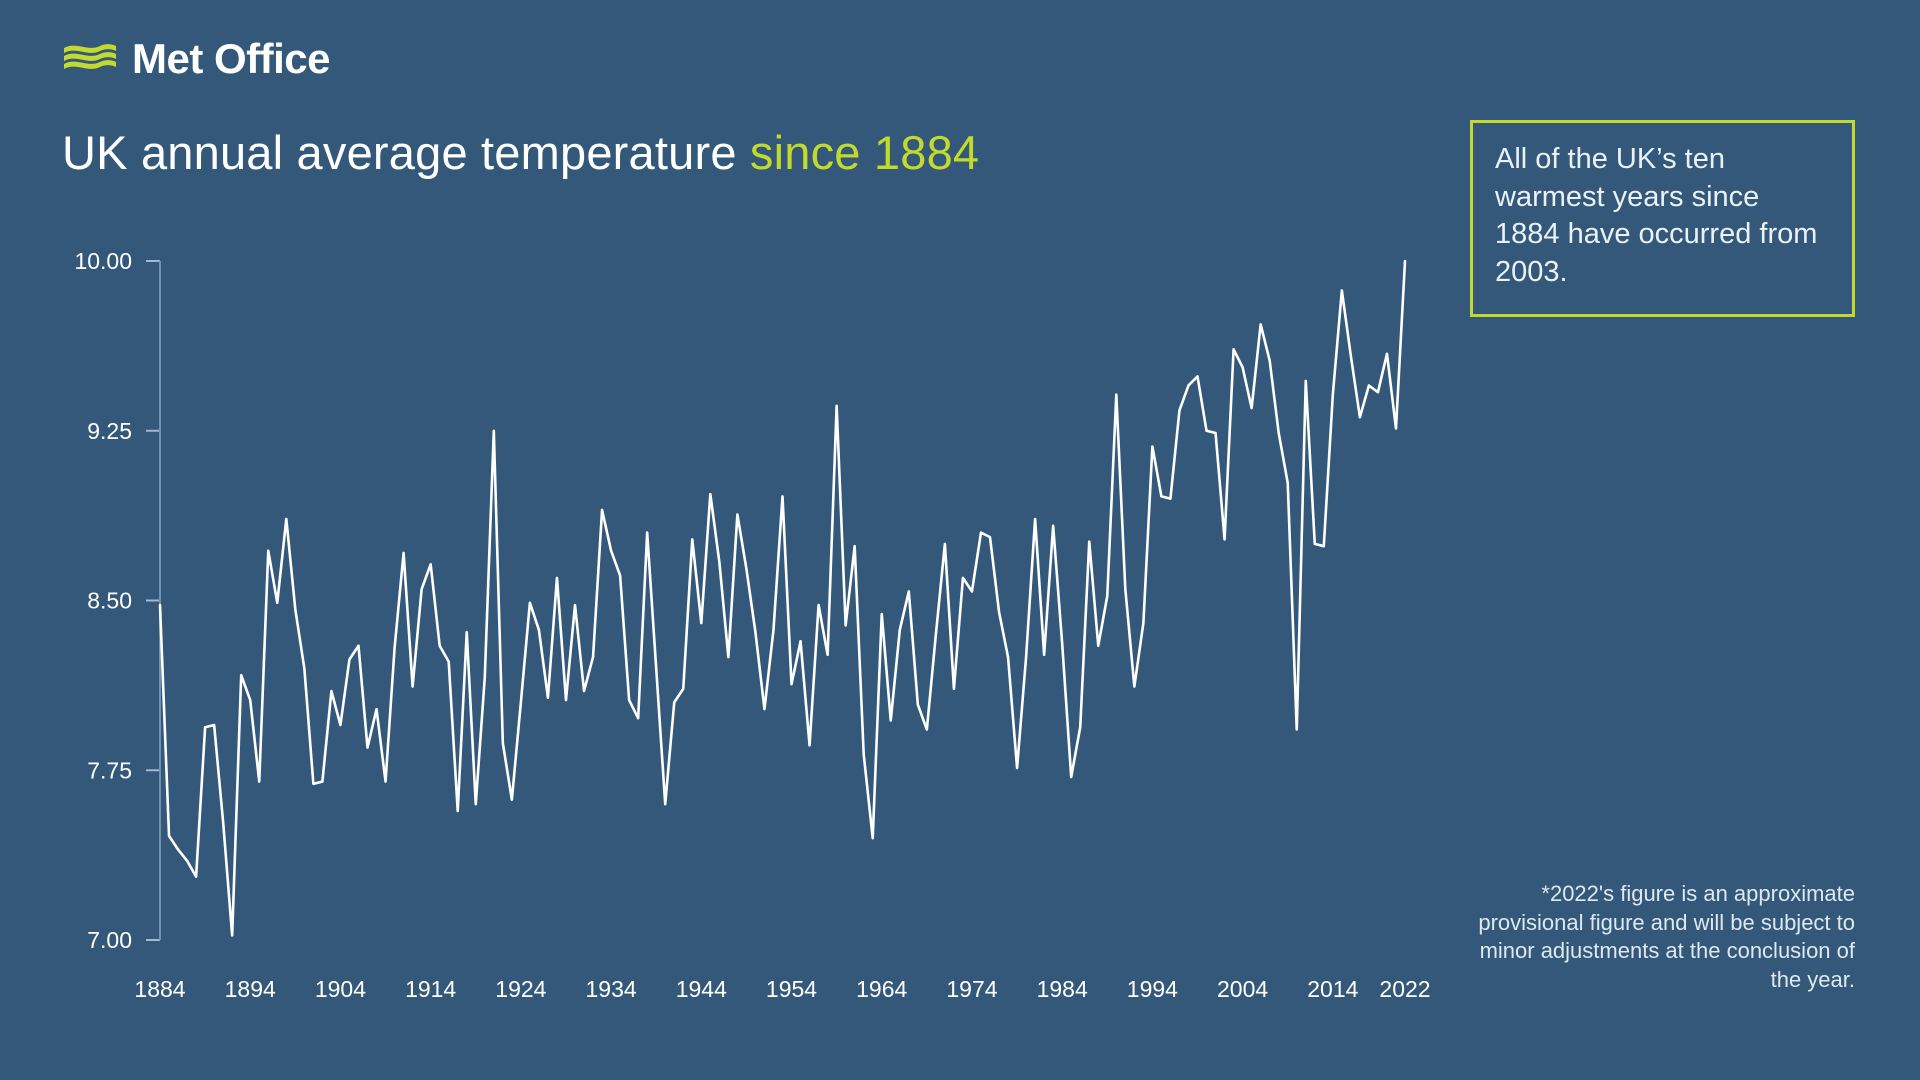 The height and width of the screenshot is (1080, 1920). I want to click on y-tick-label: 8.50, so click(109, 601).